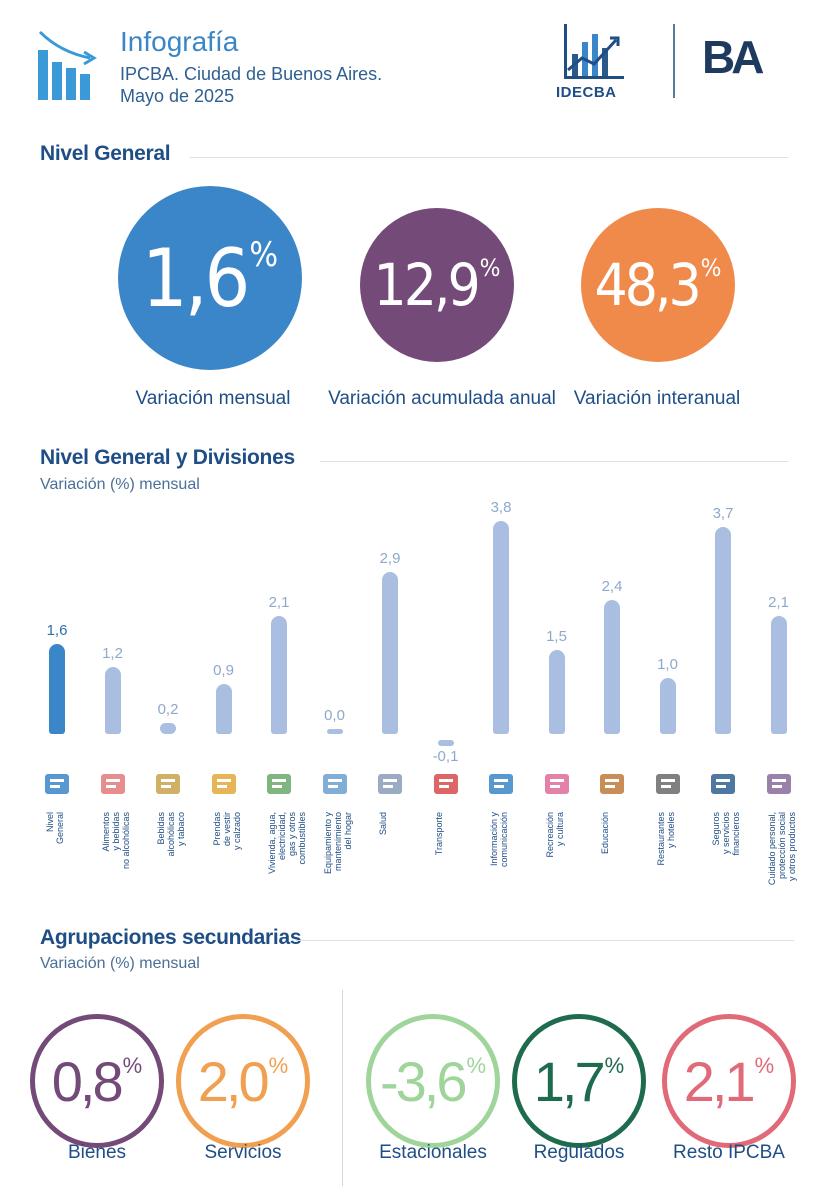  Describe the element at coordinates (87, 1081) in the screenshot. I see `ring-value-number: 0,8` at that location.